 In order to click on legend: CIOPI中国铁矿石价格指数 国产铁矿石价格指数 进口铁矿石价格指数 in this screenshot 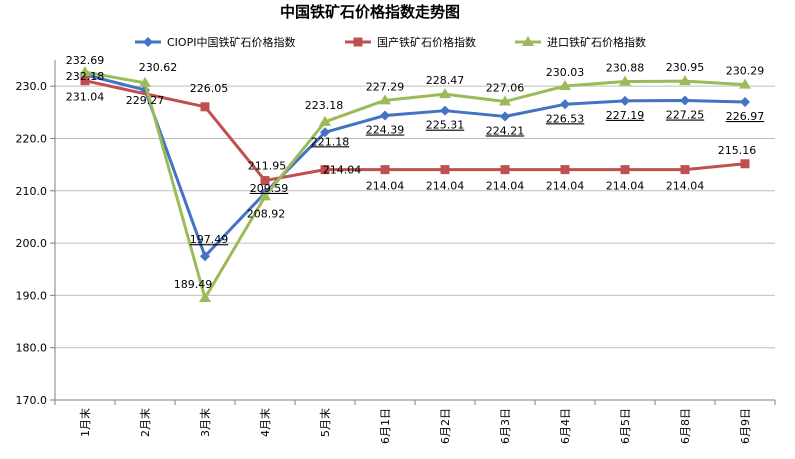, I will do `click(390, 42)`.